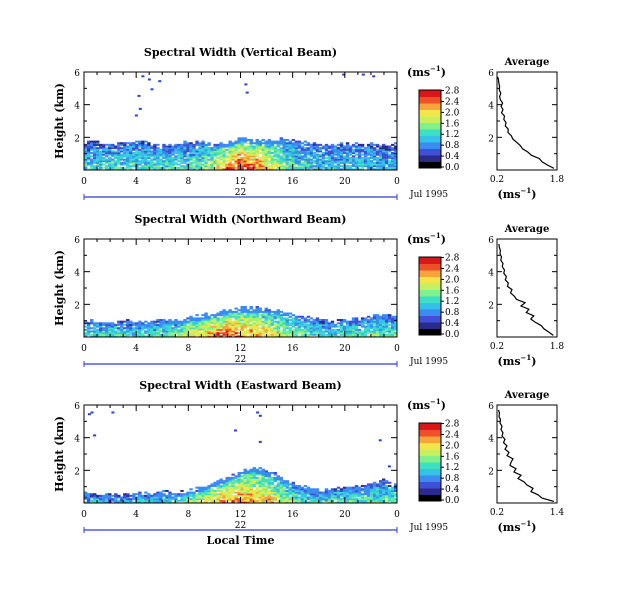 Image resolution: width=619 pixels, height=598 pixels. What do you see at coordinates (452, 168) in the screenshot?
I see `colorbar-tick-label: 0.0` at bounding box center [452, 168].